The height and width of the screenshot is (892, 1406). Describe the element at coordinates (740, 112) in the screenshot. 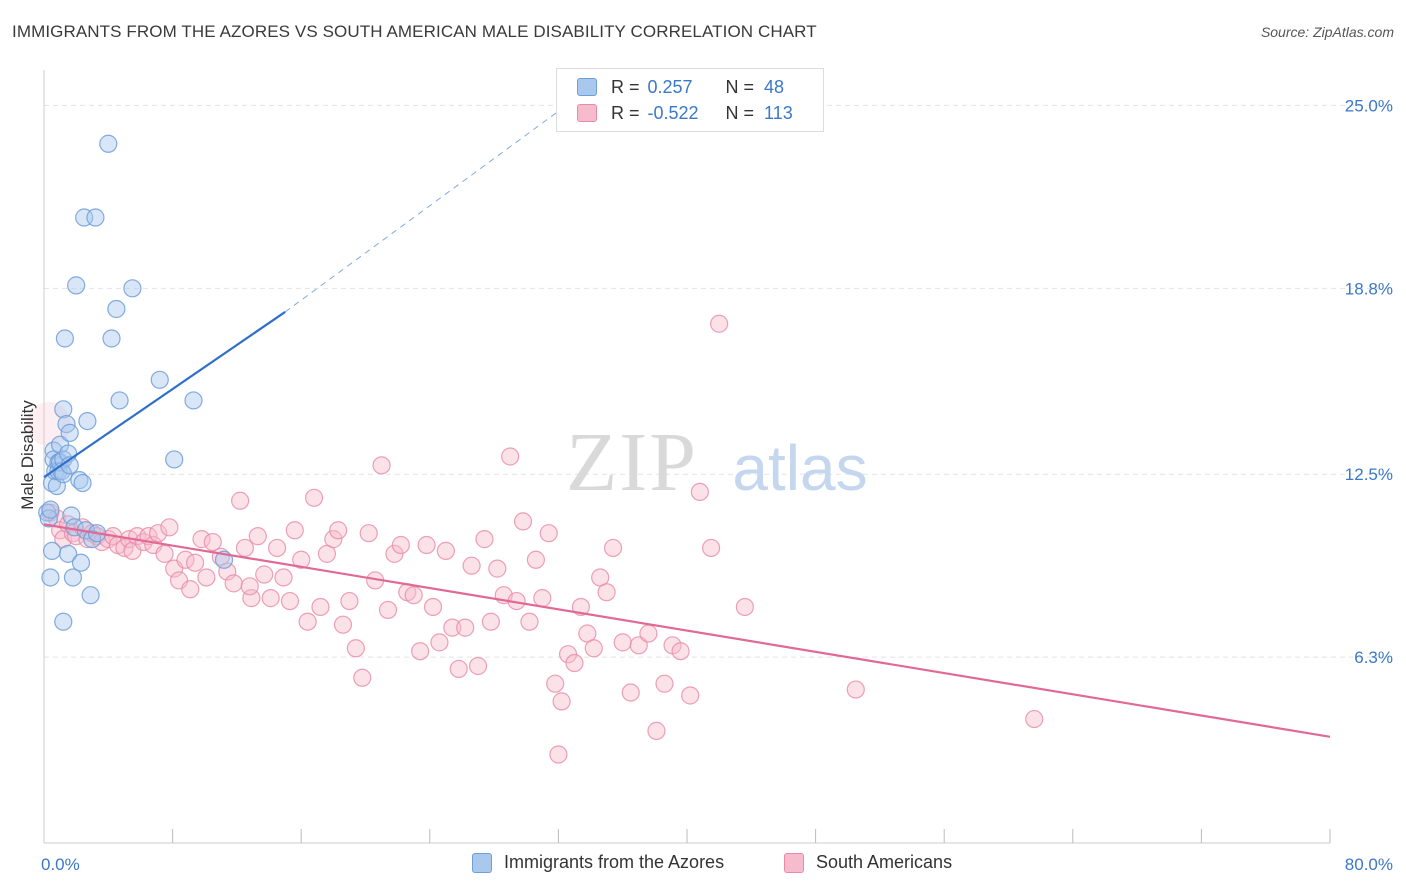

I see `n-label: N =` at that location.